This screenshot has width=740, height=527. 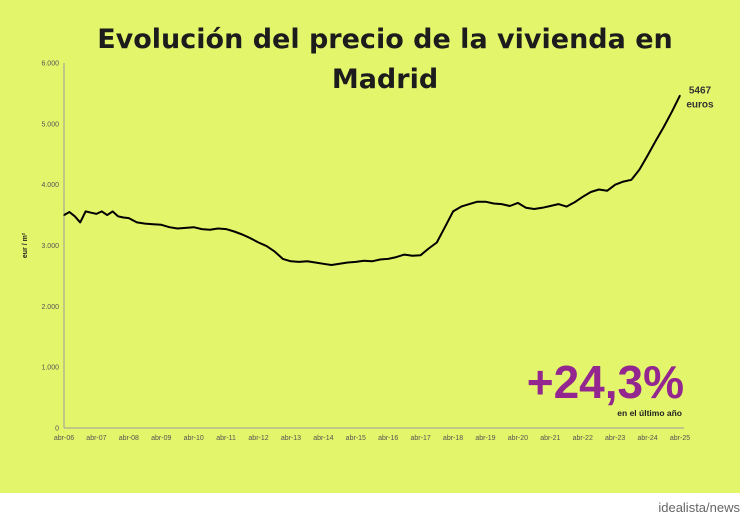 What do you see at coordinates (700, 90) in the screenshot?
I see `end-value-label: 5467` at bounding box center [700, 90].